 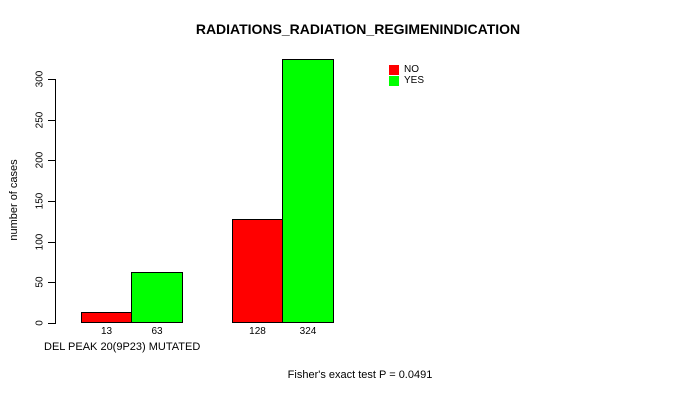 I want to click on legend-swatch-no, so click(x=394, y=70).